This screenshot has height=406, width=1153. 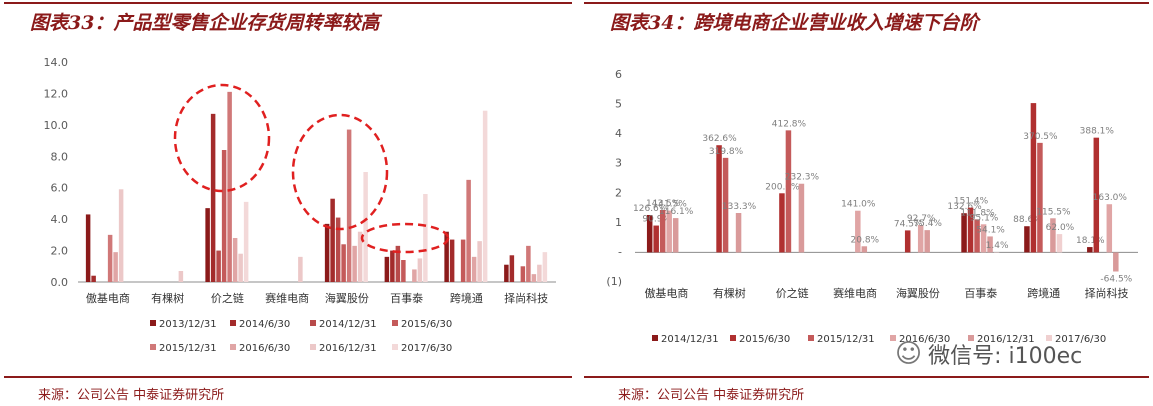 I want to click on watermark: ☺ 微信号: i100ec, so click(x=988, y=354).